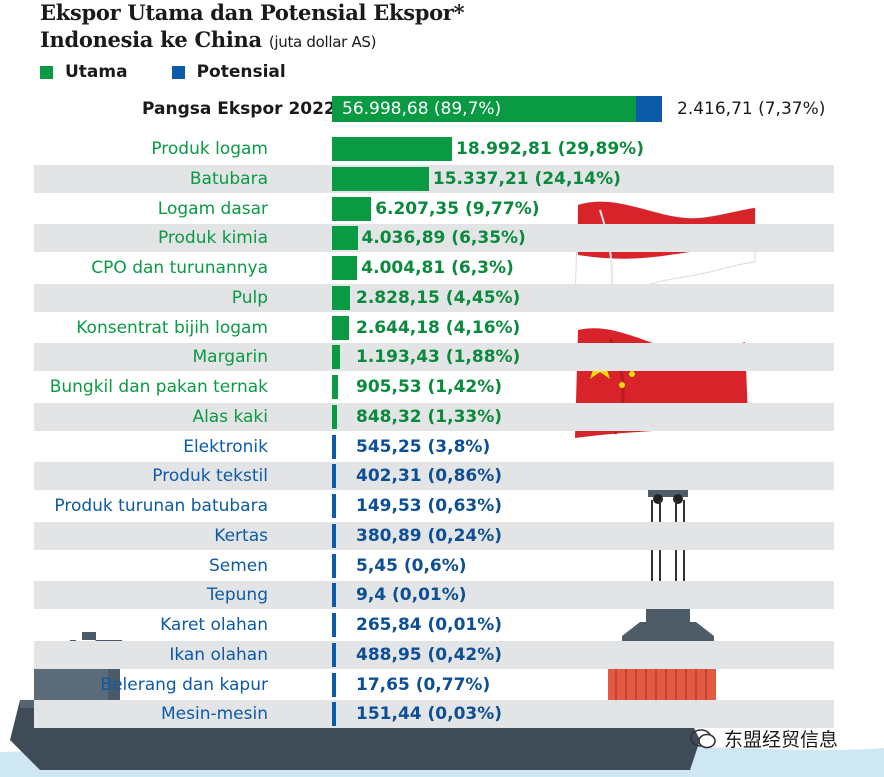 The image size is (884, 777). Describe the element at coordinates (212, 208) in the screenshot. I see `category-label: Logam dasar` at that location.